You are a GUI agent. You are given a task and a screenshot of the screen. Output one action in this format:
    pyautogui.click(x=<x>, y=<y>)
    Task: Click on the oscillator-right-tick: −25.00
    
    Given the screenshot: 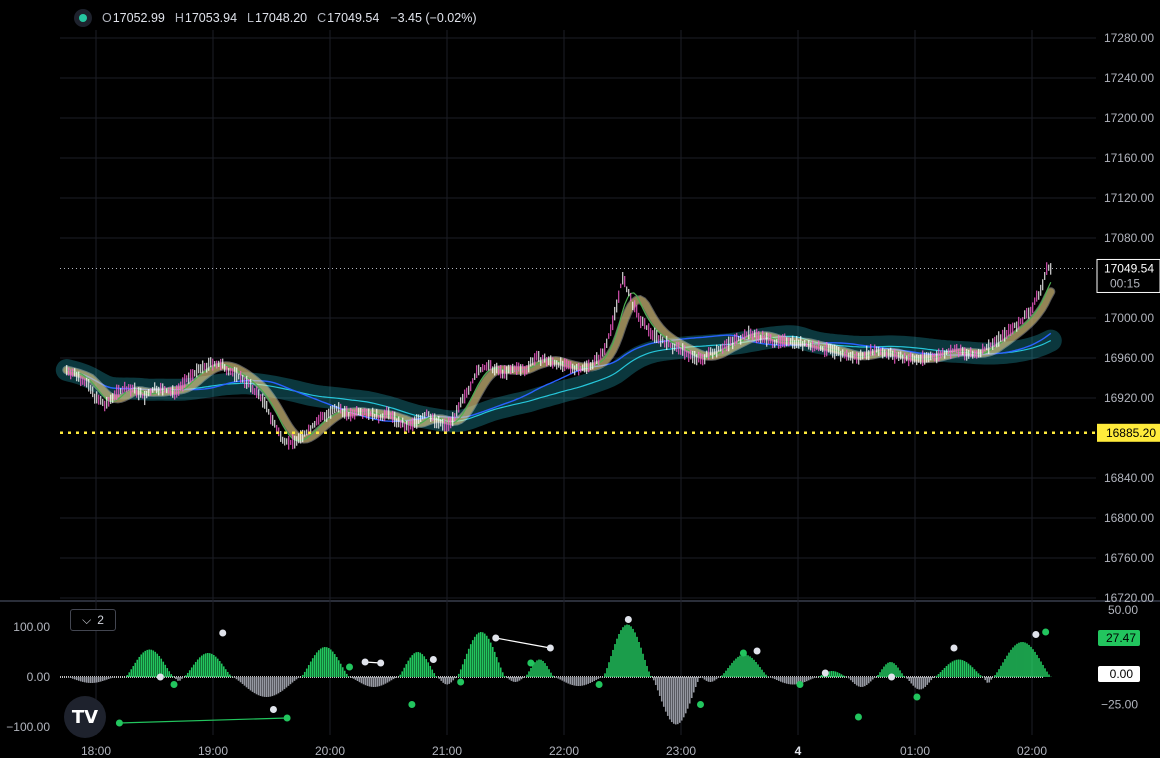 What is the action you would take?
    pyautogui.click(x=1119, y=705)
    